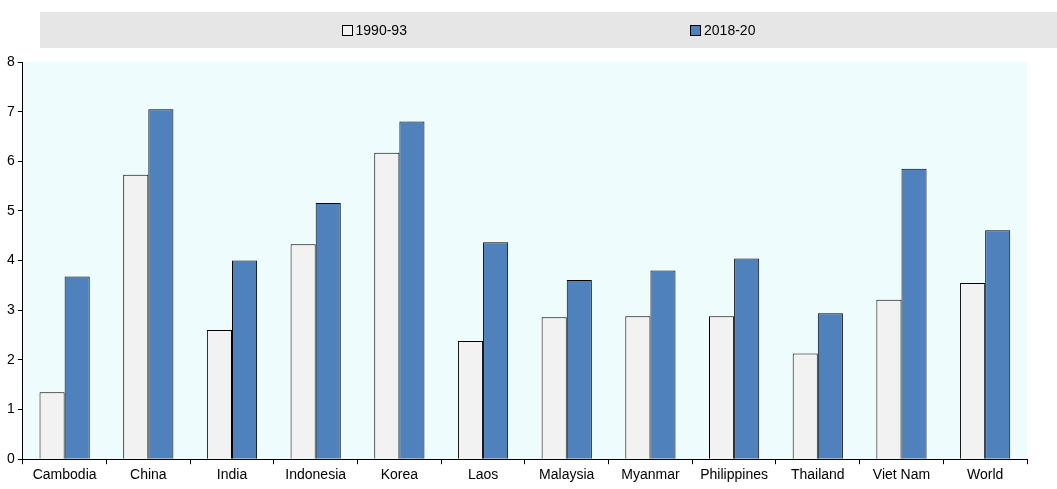 The width and height of the screenshot is (1057, 489). What do you see at coordinates (10, 358) in the screenshot?
I see `y-tick-label: 2` at bounding box center [10, 358].